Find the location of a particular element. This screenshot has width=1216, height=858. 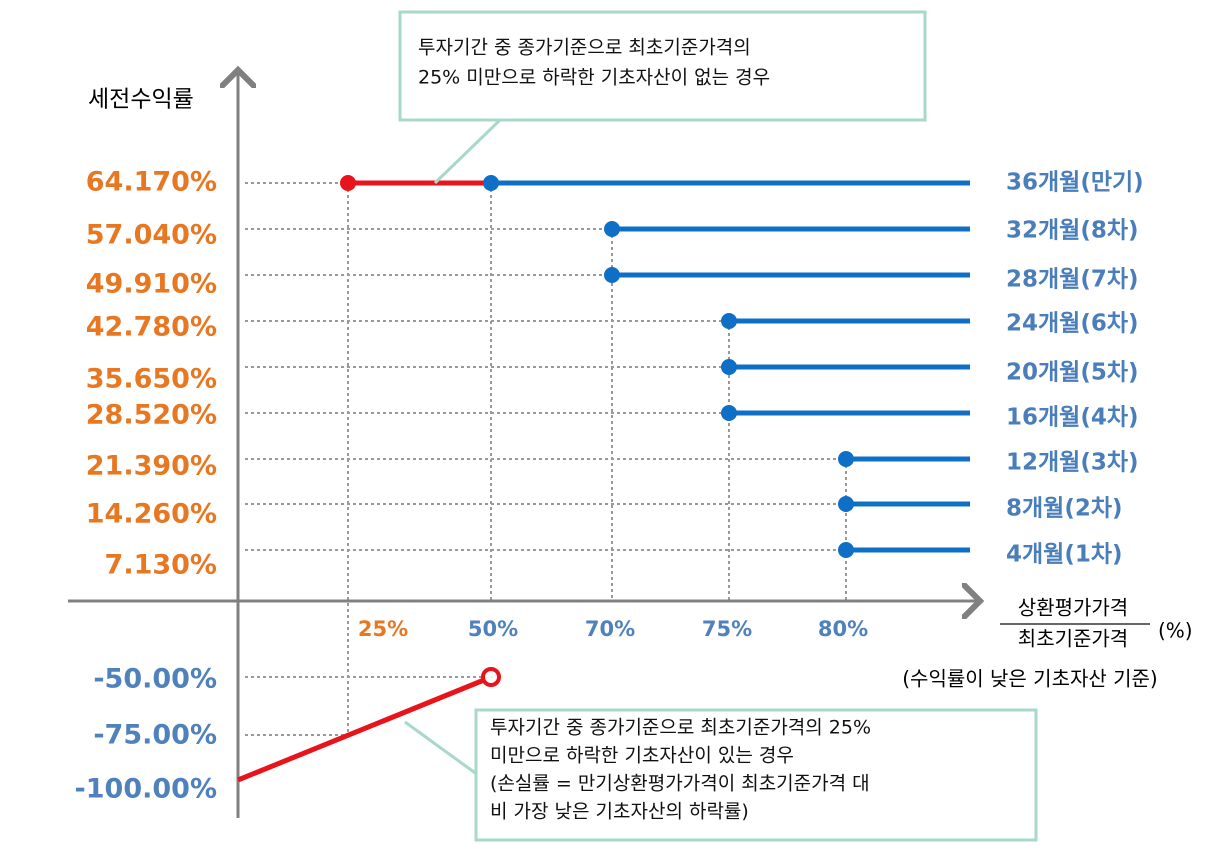

x-label-note: (수익률이 낮은 기초자산 기준) is located at coordinates (1029, 679).